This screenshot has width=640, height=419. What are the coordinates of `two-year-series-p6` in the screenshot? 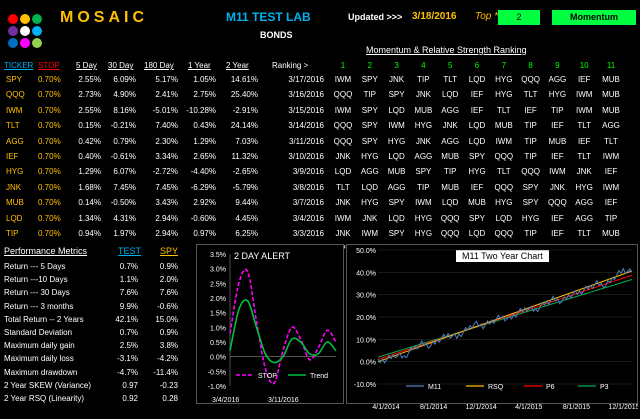 It's located at (505, 317).